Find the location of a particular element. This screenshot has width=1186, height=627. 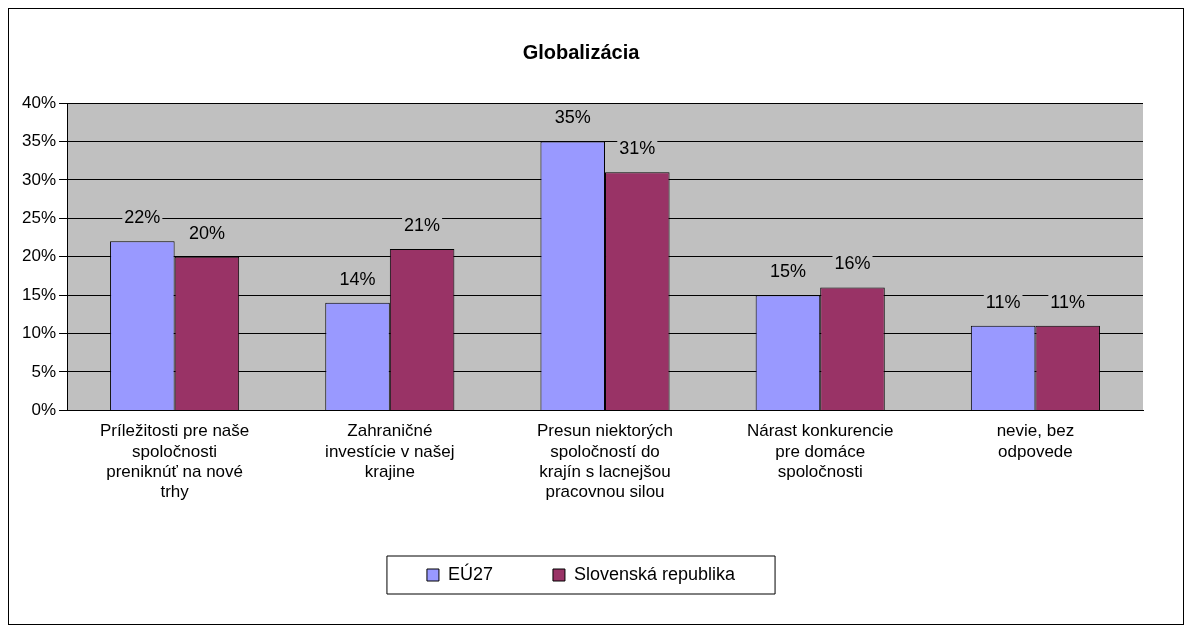

x-tick-label: Zahraničné investície v našej krajine is located at coordinates (390, 451).